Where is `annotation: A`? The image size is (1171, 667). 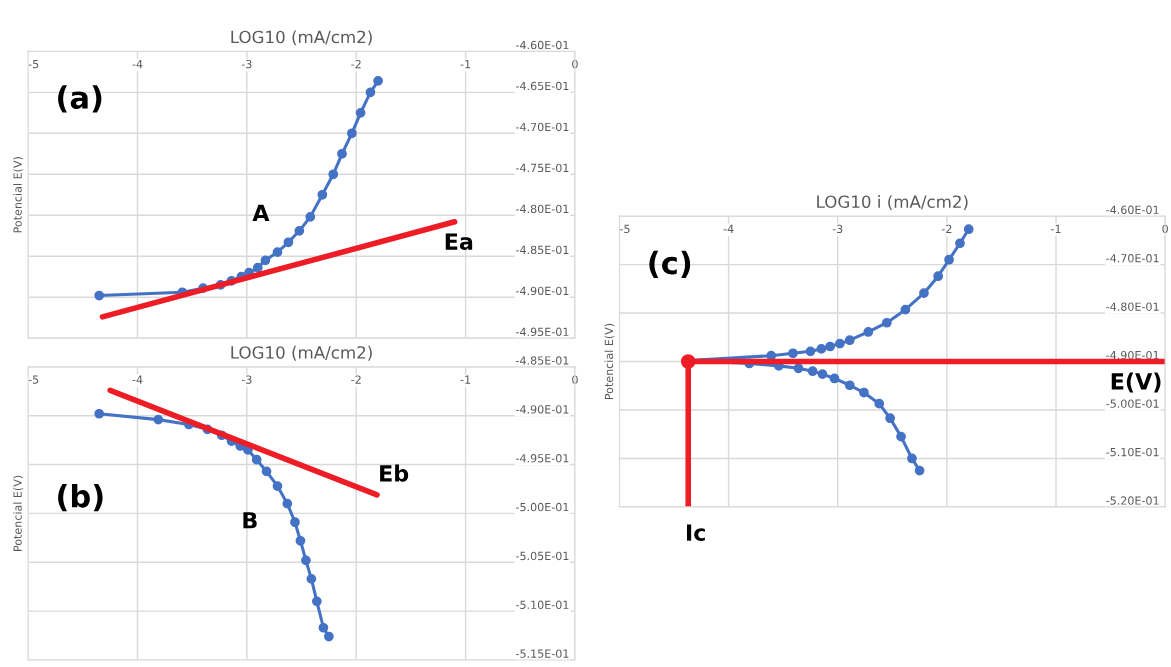 annotation: A is located at coordinates (261, 212).